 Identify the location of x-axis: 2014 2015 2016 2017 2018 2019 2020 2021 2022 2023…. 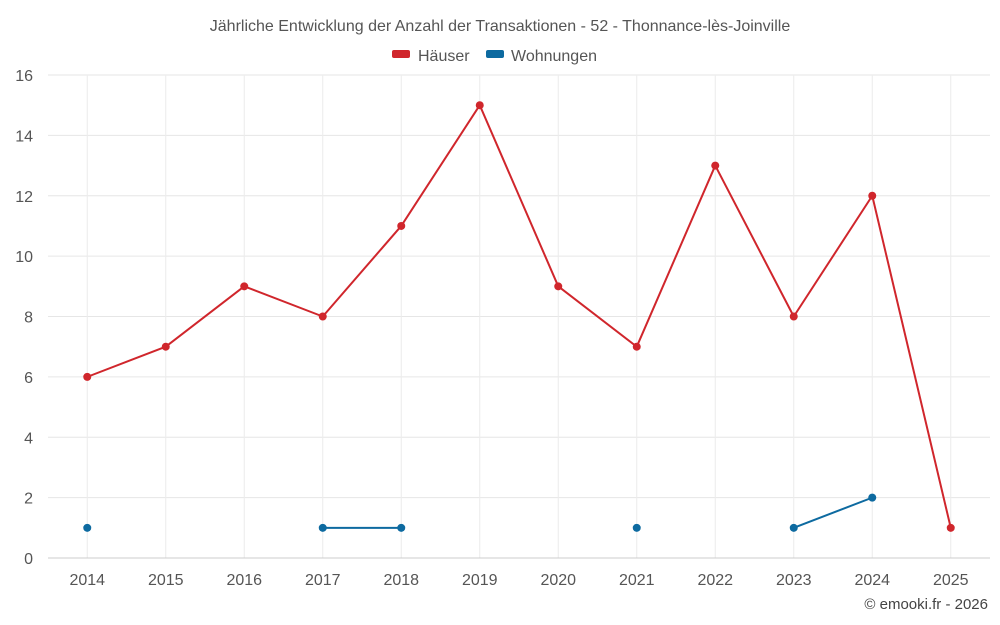
(519, 573).